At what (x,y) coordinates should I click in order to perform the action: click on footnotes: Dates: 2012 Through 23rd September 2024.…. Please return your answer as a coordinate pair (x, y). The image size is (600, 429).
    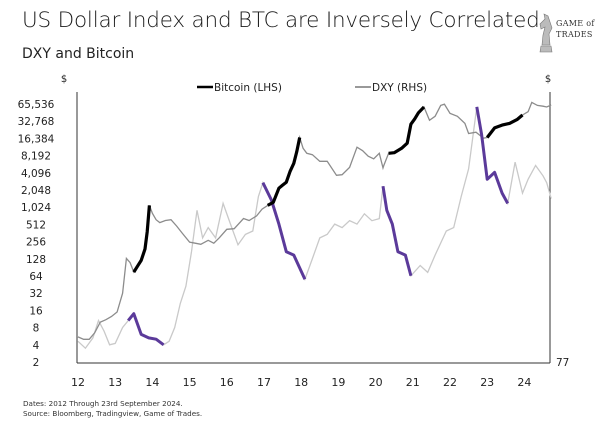
    Looking at the image, I should click on (112, 409).